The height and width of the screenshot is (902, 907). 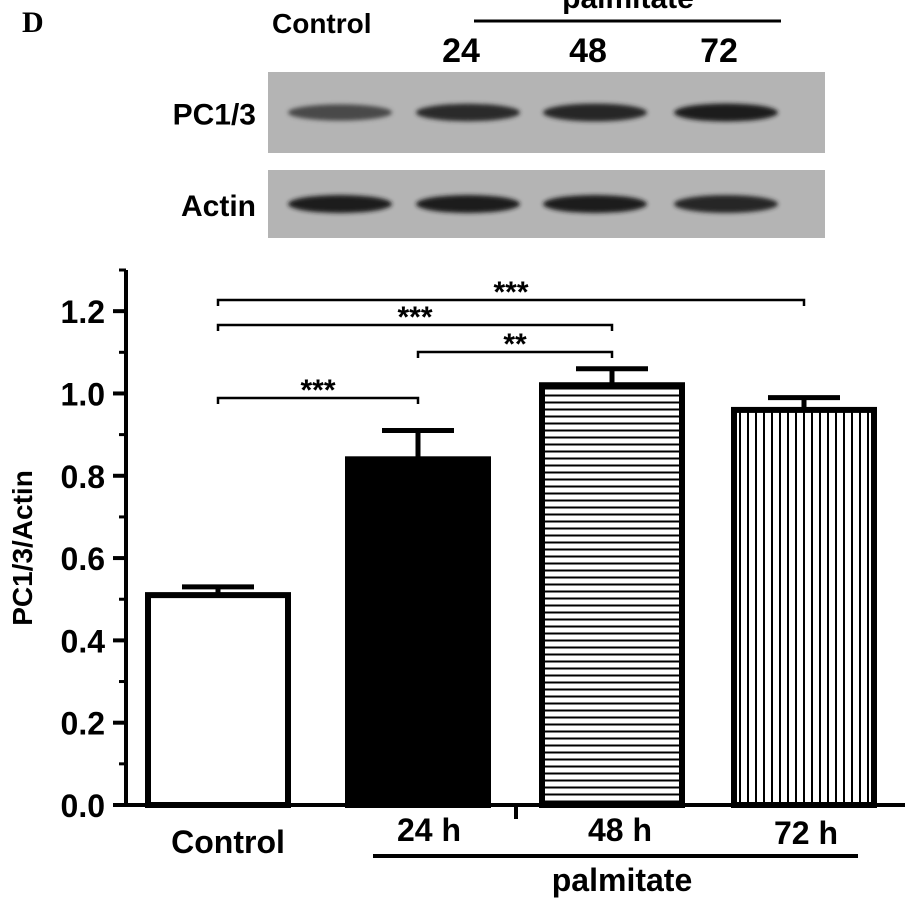 I want to click on blot-row-label: PC1/3, so click(x=214, y=115).